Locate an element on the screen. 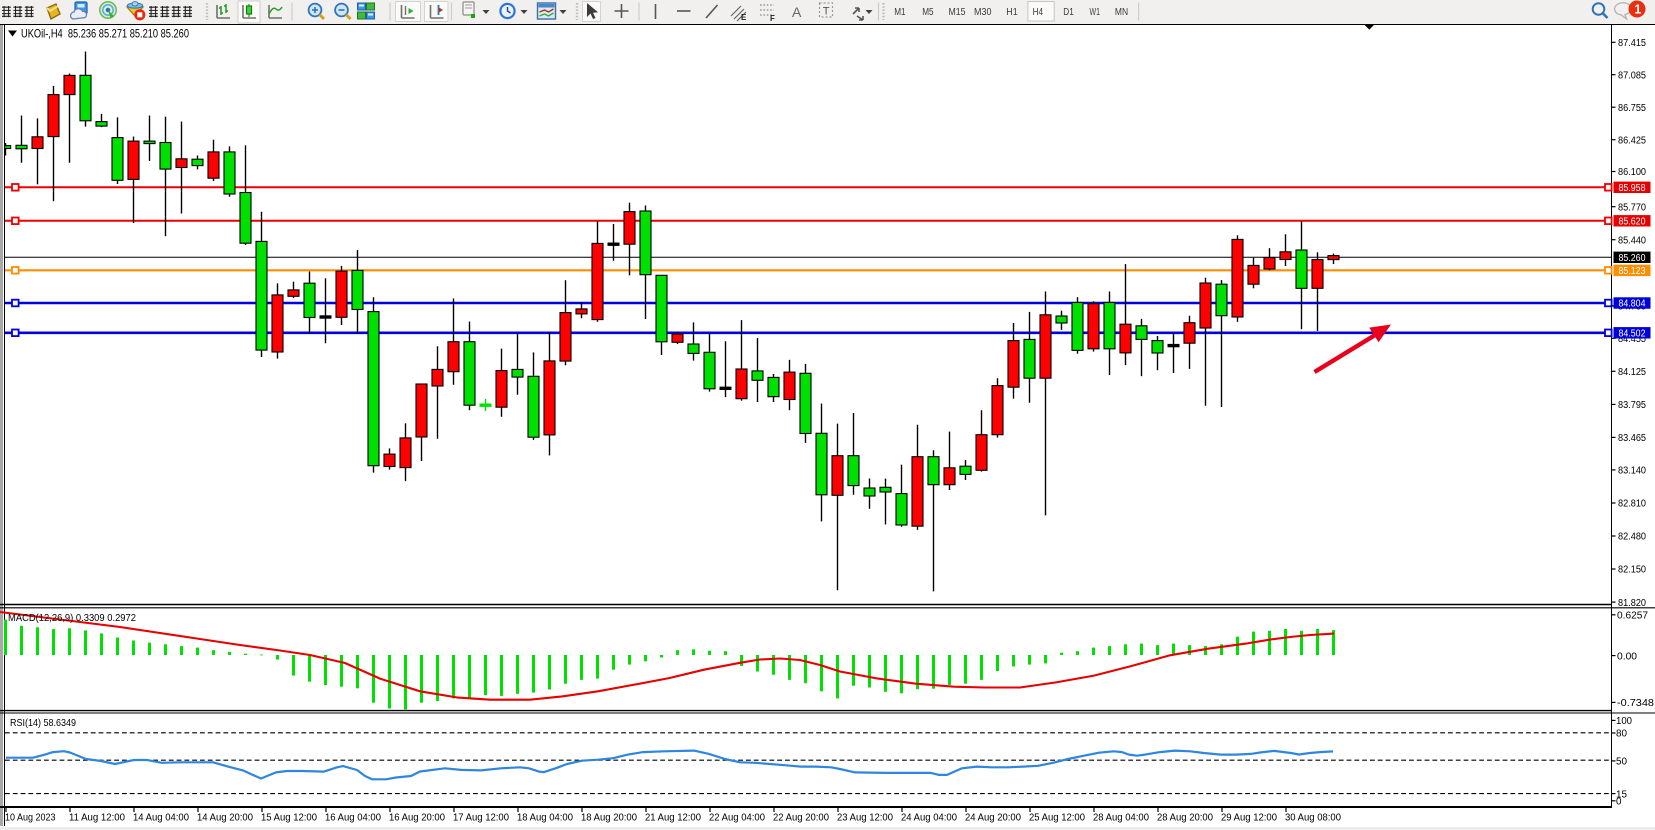 This screenshot has width=1655, height=830. svg-text: M15 is located at coordinates (957, 12).